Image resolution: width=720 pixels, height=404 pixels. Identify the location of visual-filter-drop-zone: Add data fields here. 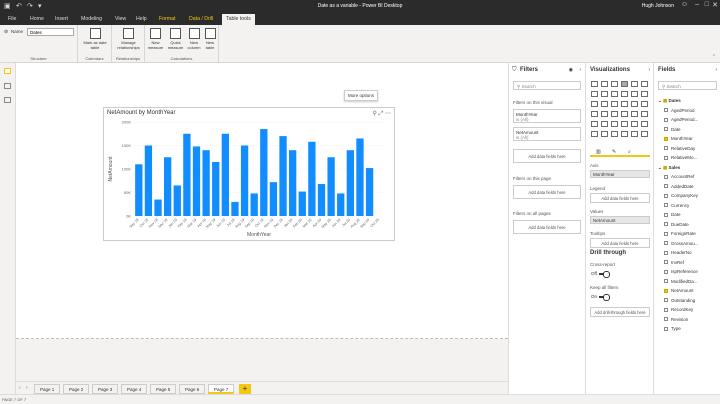
(547, 156).